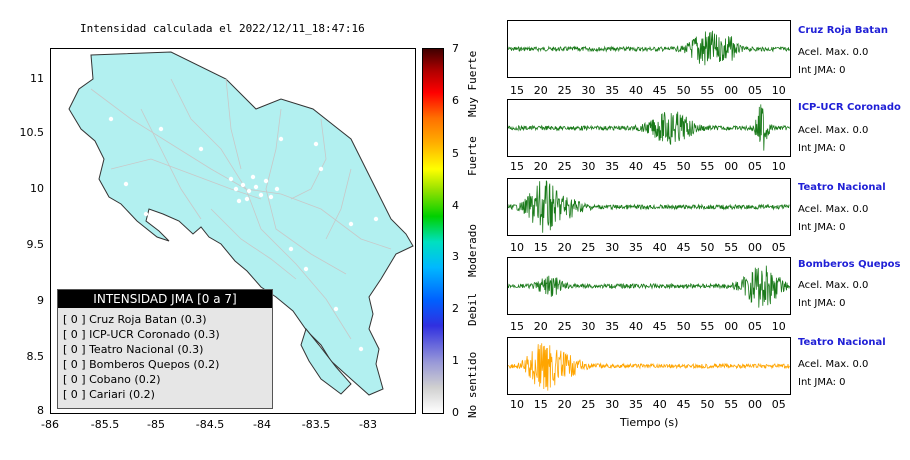  What do you see at coordinates (141, 334) in the screenshot?
I see `legend-row: [ 0 ] ICP-UCR Coronado (0.3)` at bounding box center [141, 334].